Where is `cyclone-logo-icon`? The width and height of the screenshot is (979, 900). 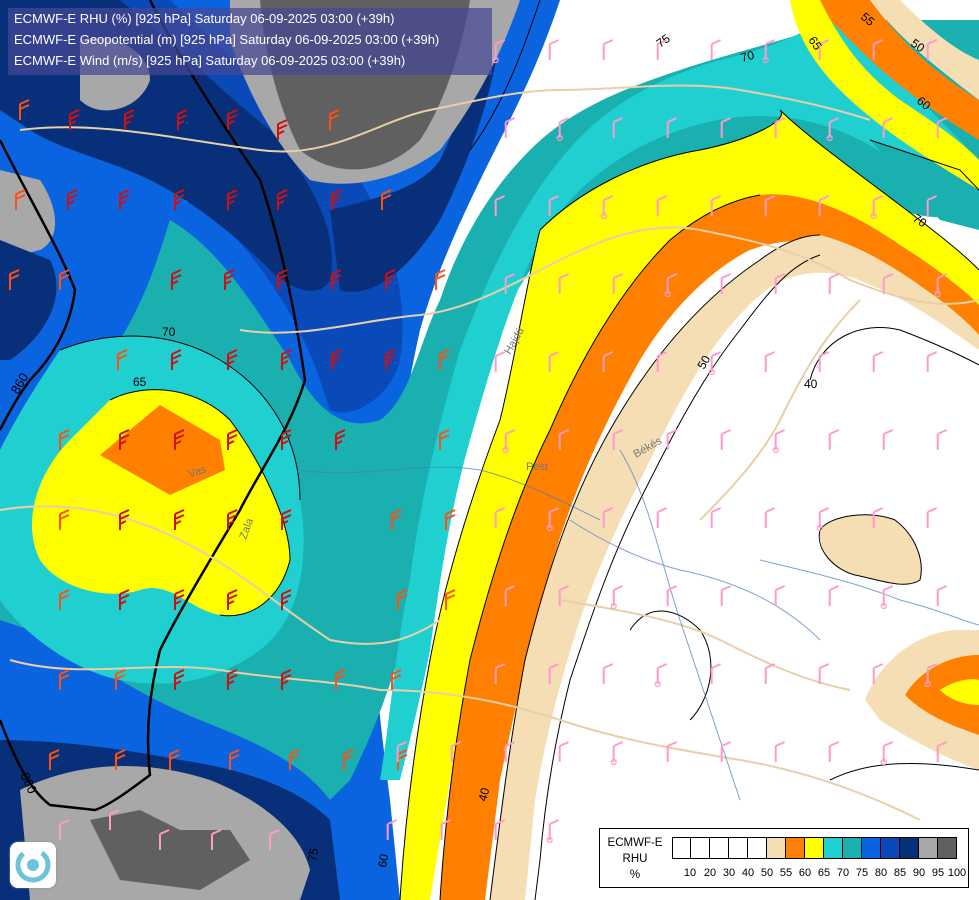 cyclone-logo-icon is located at coordinates (33, 865).